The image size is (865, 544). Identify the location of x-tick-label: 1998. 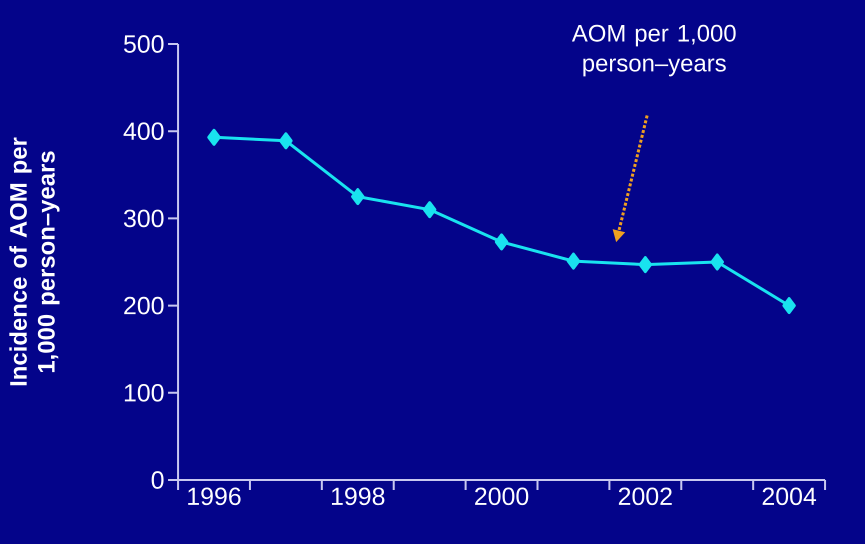
(358, 497).